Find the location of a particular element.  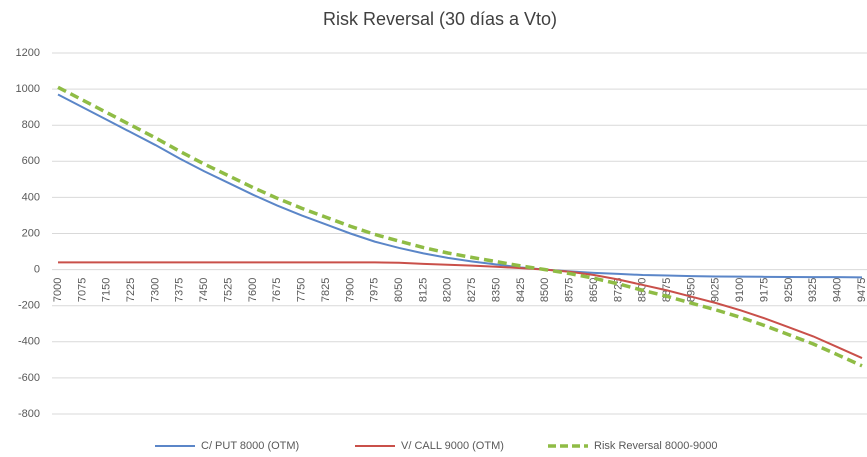

x-tick-label: 7375 is located at coordinates (180, 290).